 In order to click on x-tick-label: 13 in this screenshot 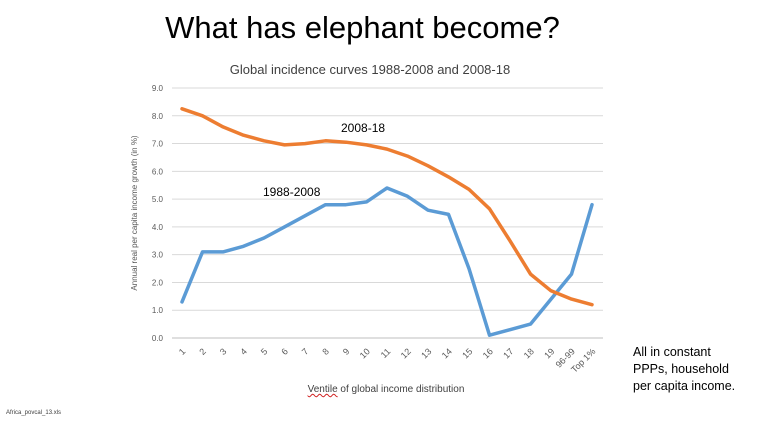, I will do `click(426, 353)`.